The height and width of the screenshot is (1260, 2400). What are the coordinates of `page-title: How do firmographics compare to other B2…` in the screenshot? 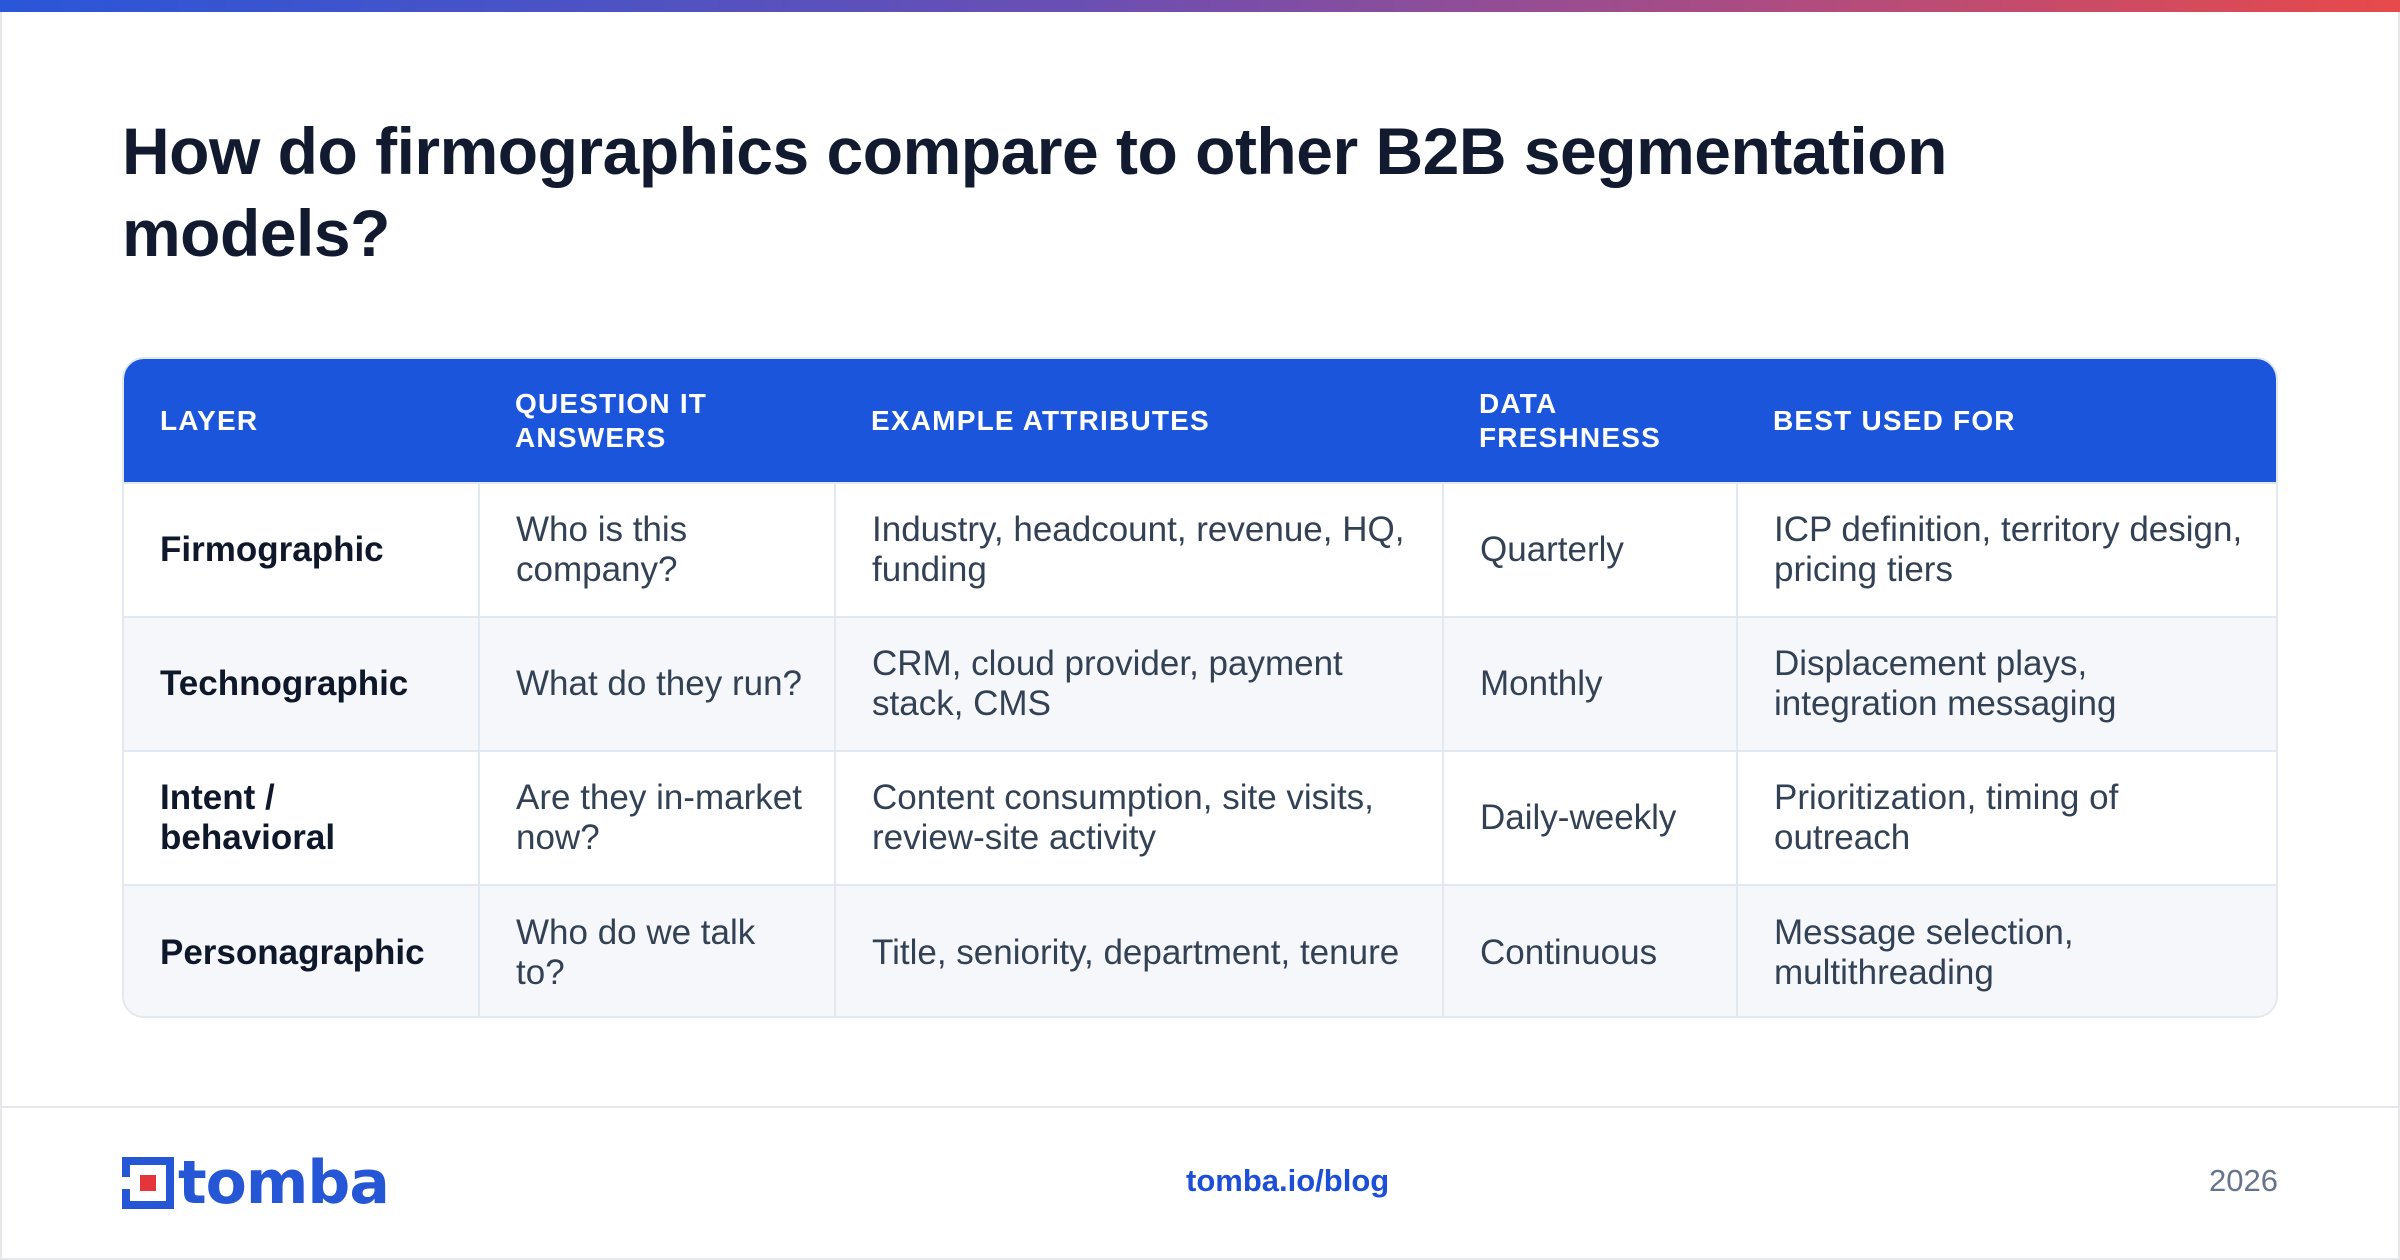 It's located at (1034, 192).